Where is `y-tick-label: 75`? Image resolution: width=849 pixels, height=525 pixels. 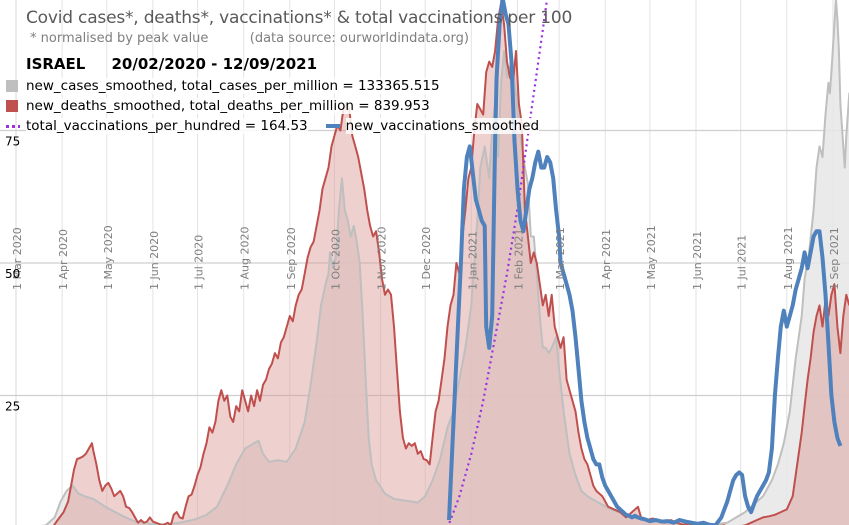 y-tick-label: 75 is located at coordinates (12, 142).